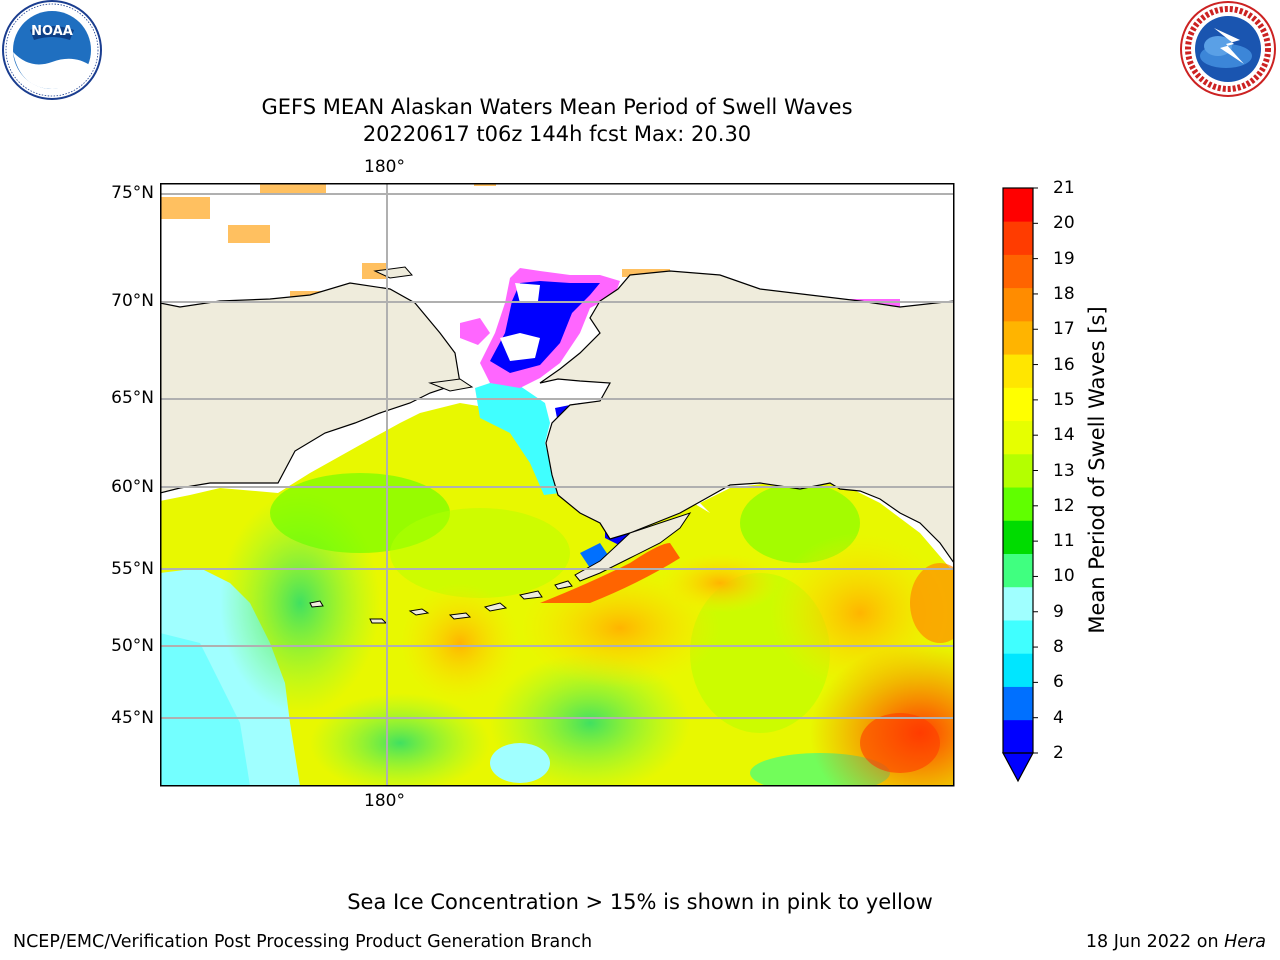 This screenshot has height=960, width=1280. Describe the element at coordinates (384, 167) in the screenshot. I see `lon-label-top: 180°` at that location.